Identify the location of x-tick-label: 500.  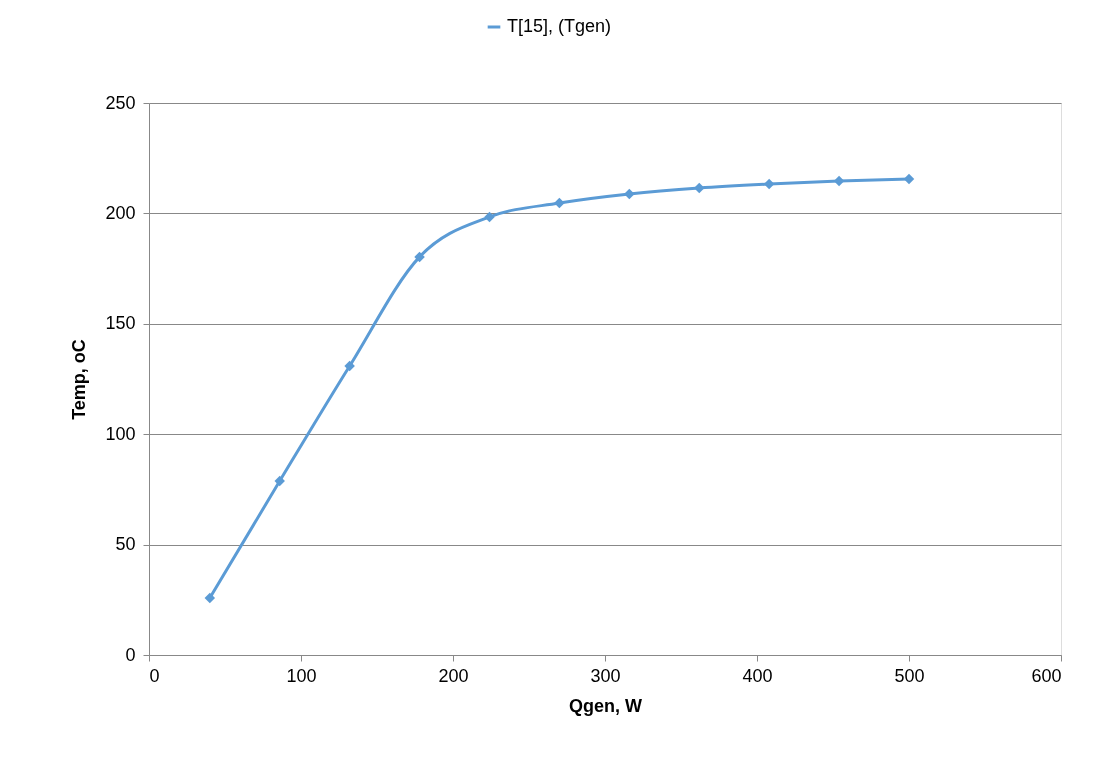
(909, 675).